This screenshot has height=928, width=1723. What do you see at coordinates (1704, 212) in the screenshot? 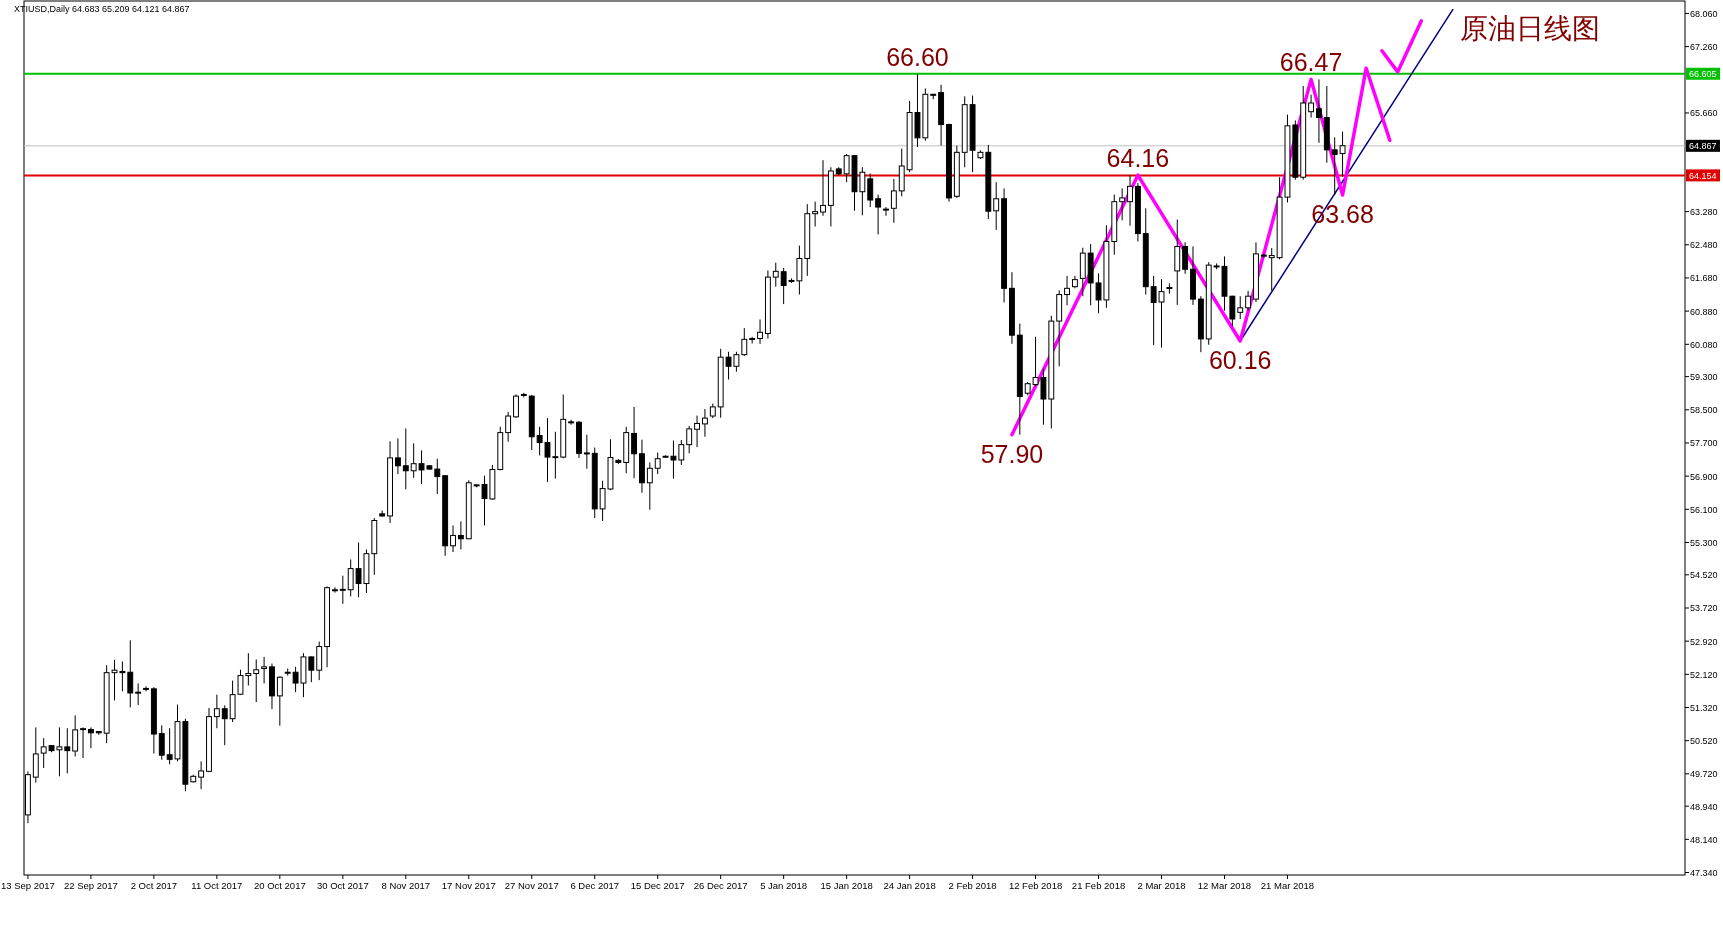
I see `y-tick-label: 63.280` at bounding box center [1704, 212].